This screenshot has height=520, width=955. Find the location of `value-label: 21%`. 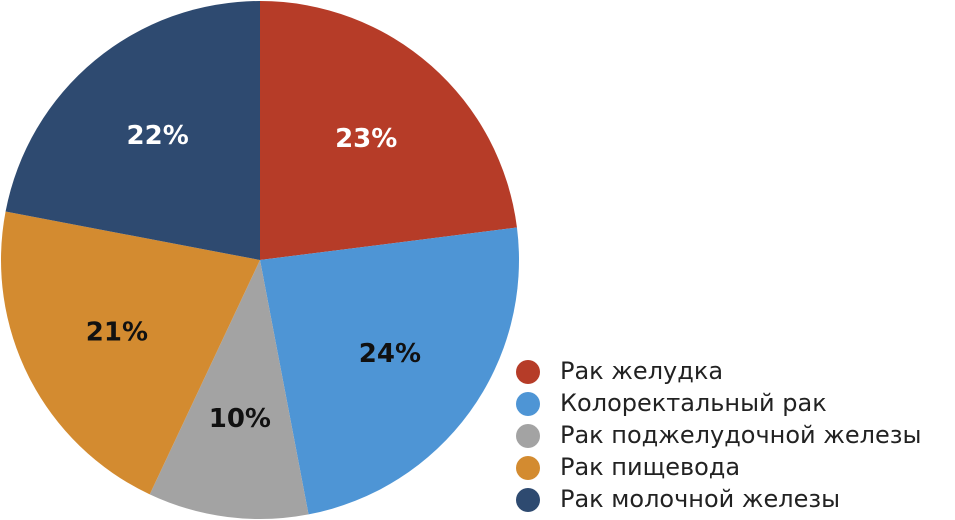

value-label: 21% is located at coordinates (117, 332).